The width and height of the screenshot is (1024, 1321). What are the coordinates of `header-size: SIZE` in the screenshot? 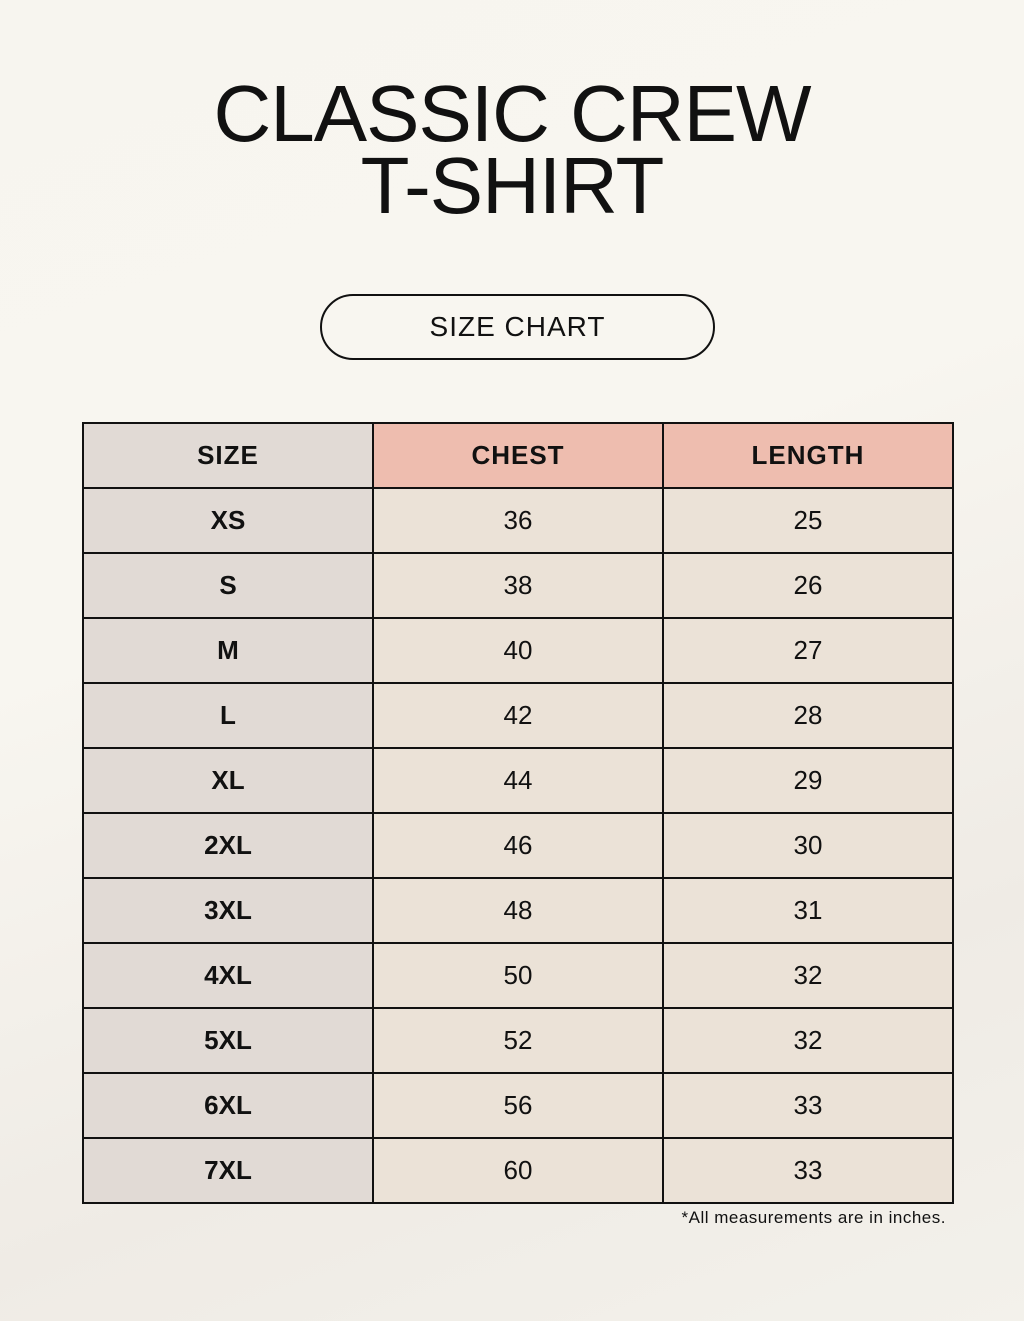 It's located at (228, 455).